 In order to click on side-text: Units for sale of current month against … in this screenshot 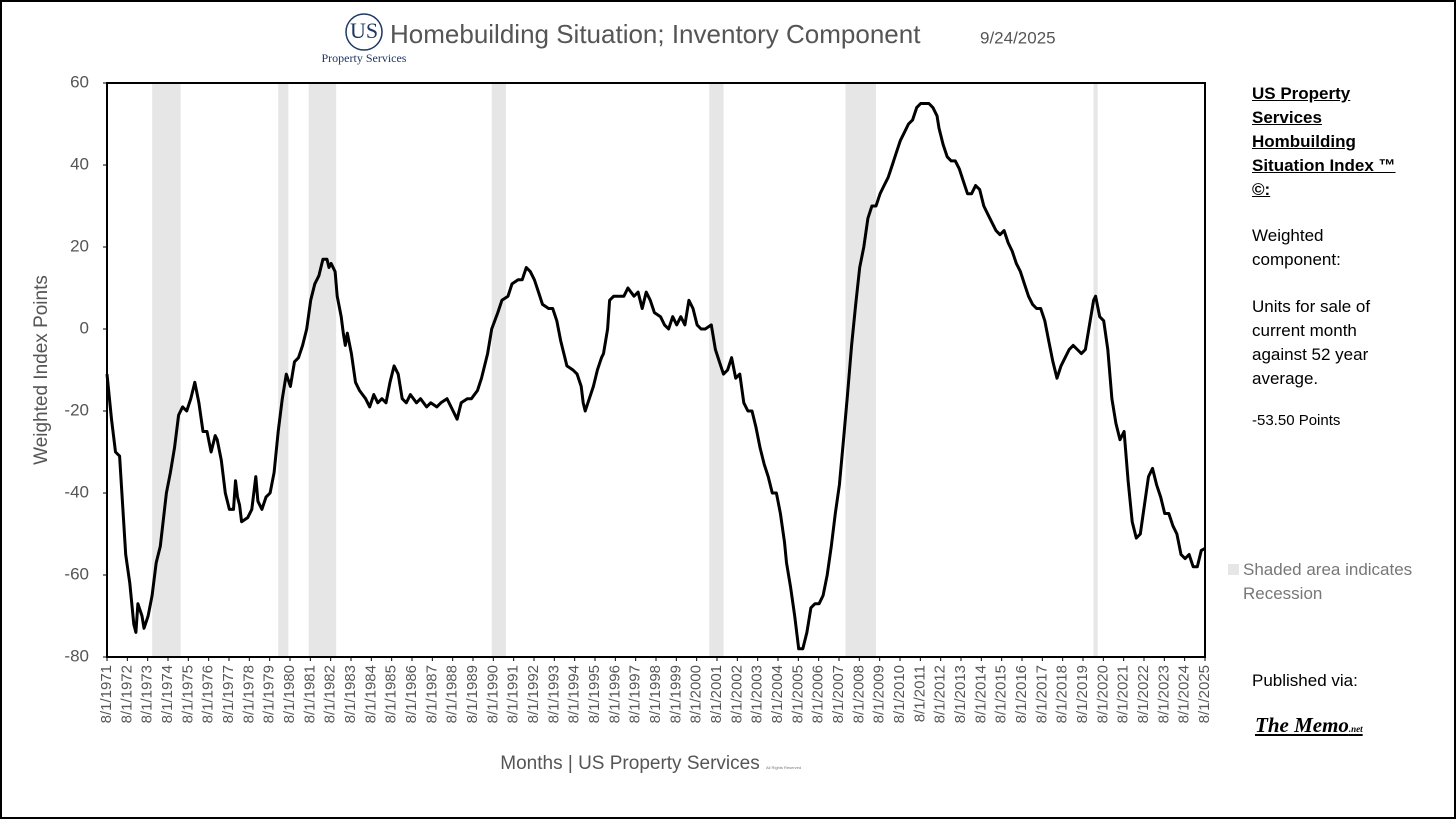, I will do `click(1311, 342)`.